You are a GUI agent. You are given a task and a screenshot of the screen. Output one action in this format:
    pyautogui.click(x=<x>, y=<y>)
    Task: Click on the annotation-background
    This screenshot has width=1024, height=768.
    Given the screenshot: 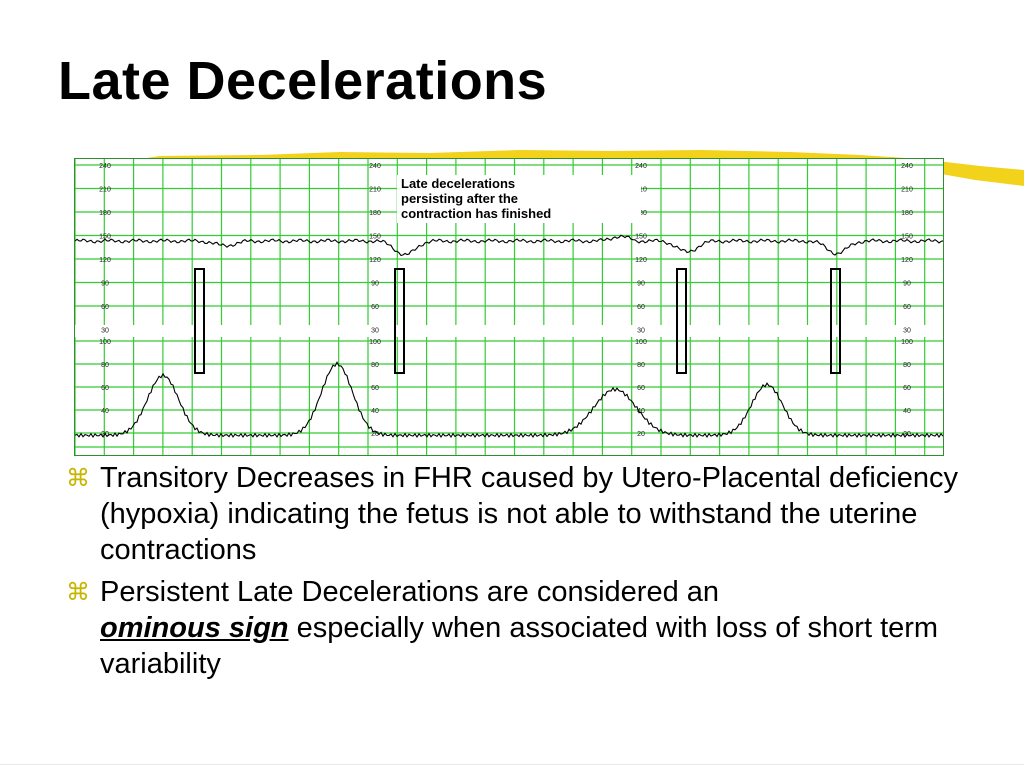 What is the action you would take?
    pyautogui.click(x=519, y=199)
    